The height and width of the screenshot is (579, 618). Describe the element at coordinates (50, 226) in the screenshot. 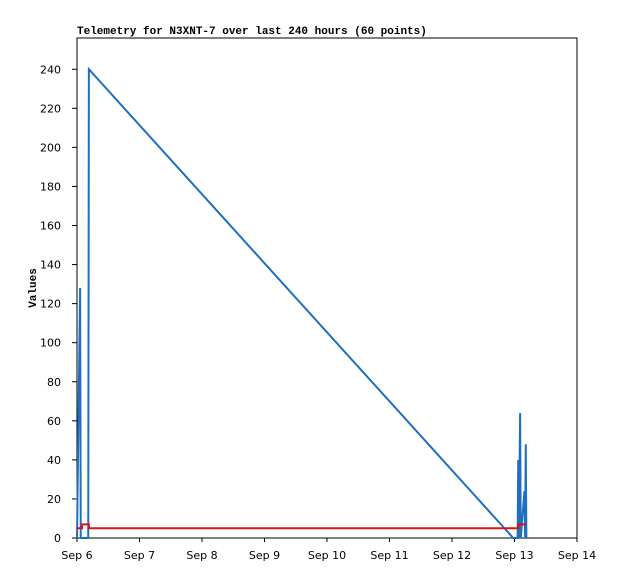

I see `y-tick-label: 160` at that location.